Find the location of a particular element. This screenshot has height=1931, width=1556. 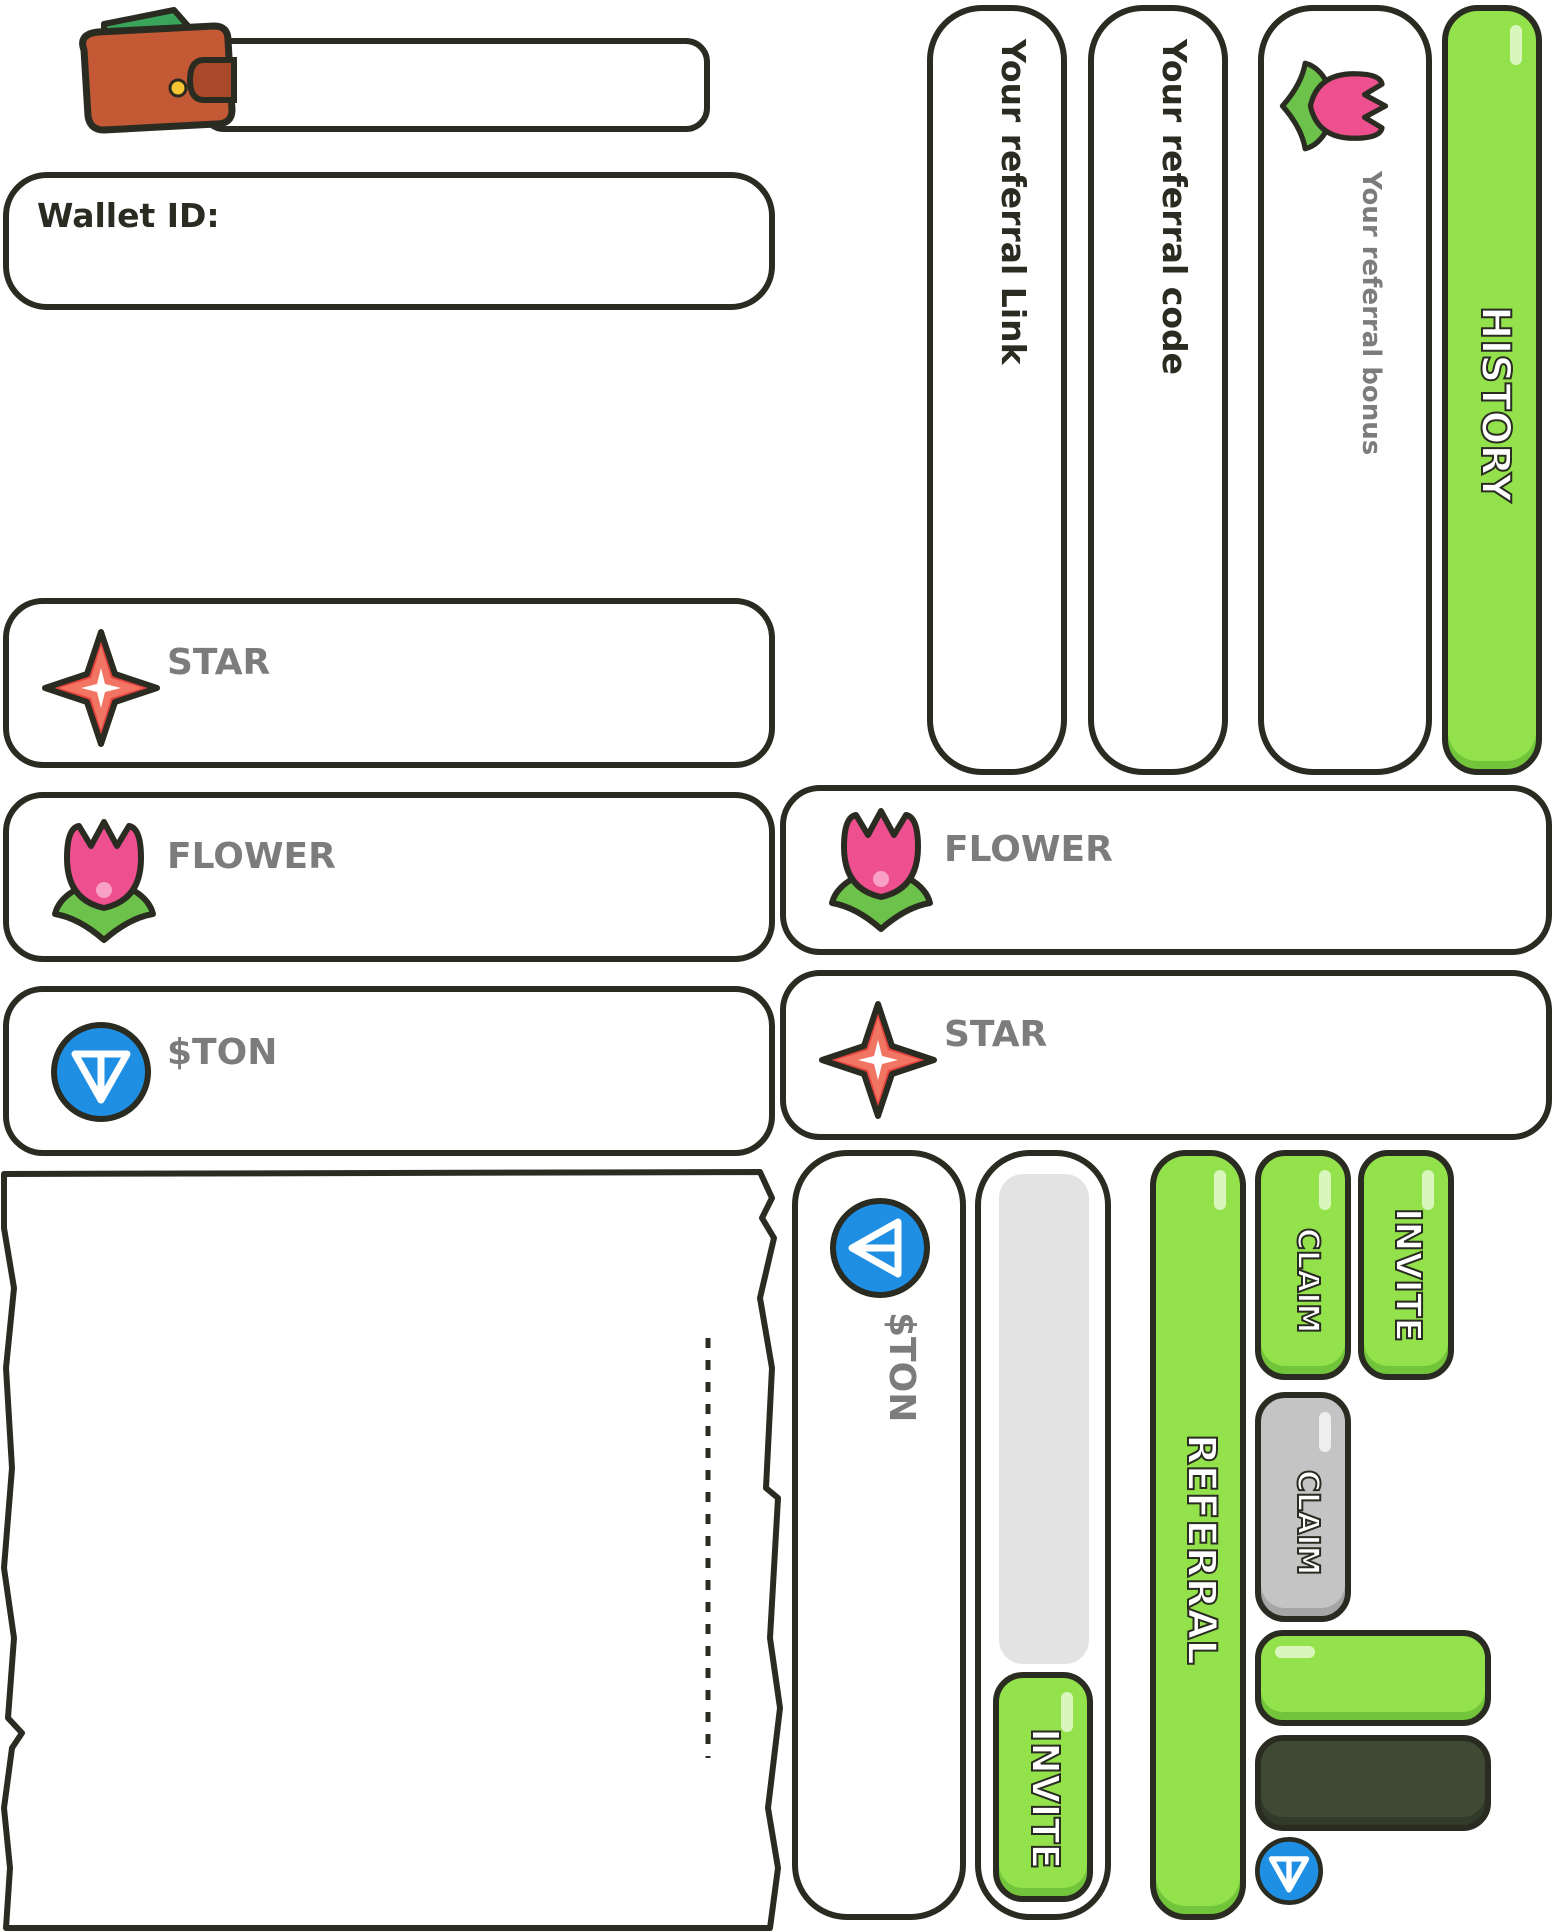

history-button: HISTORY is located at coordinates (1492, 390).